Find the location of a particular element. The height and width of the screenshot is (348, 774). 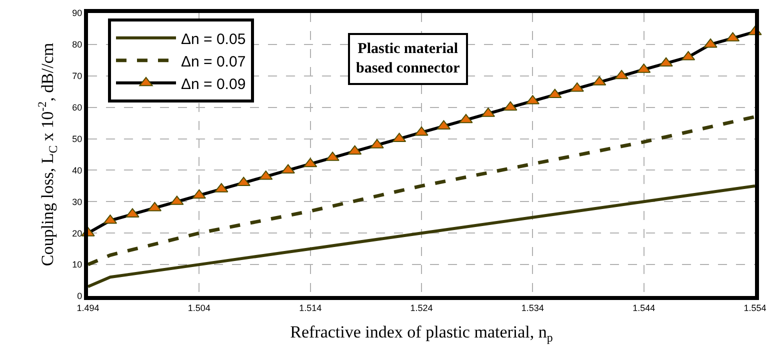

x-tick-label: 1.514 is located at coordinates (310, 307).